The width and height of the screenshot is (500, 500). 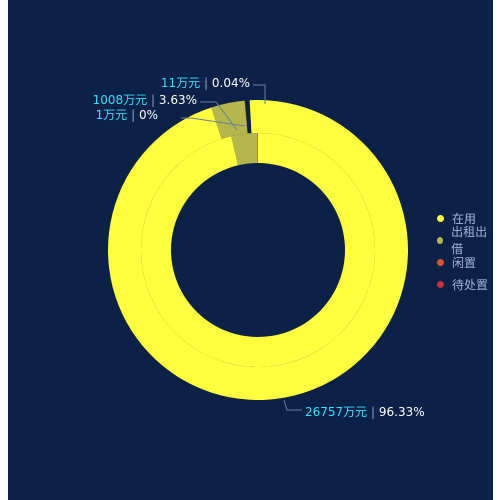 I want to click on legend-label: 在用, so click(x=464, y=218).